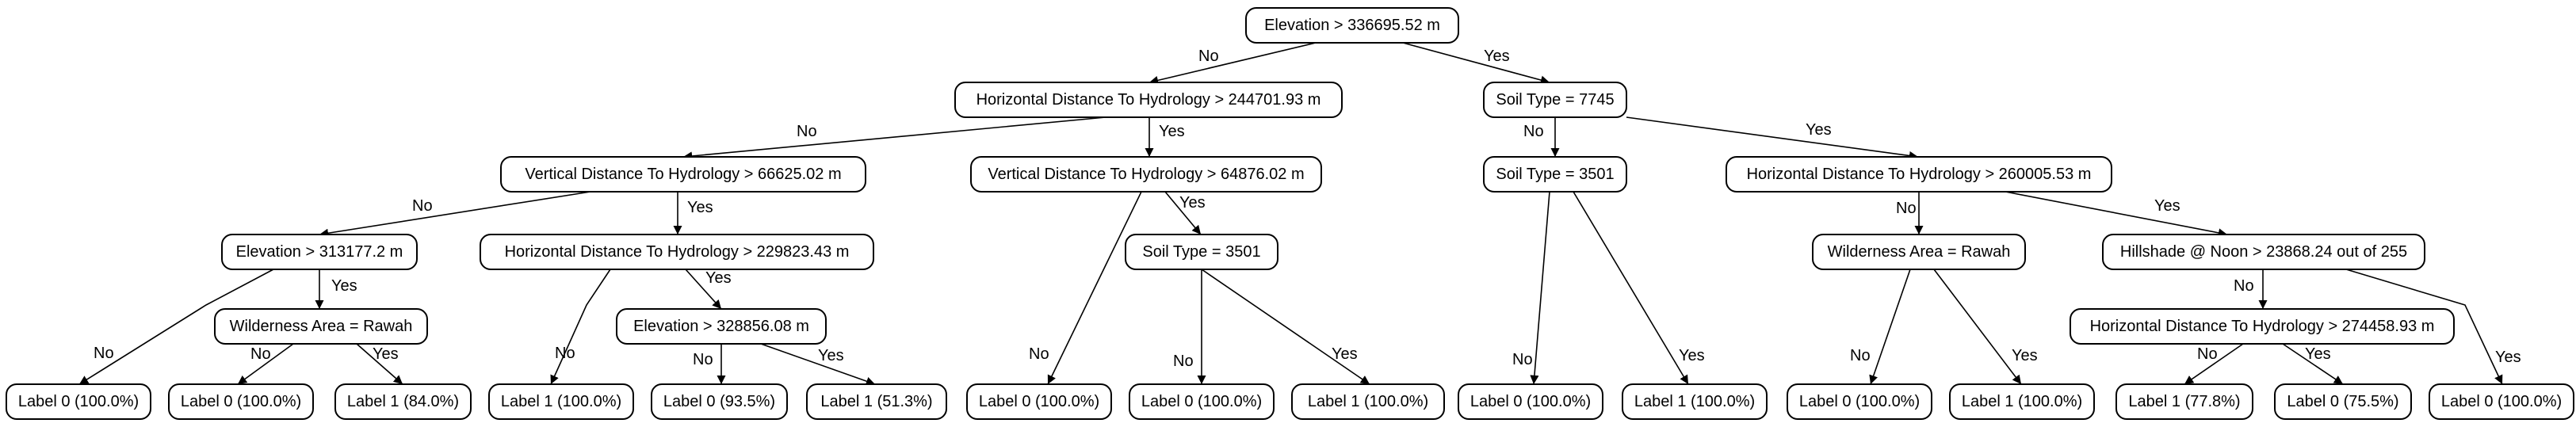 The width and height of the screenshot is (2576, 427). I want to click on edge-n4-l6: No, so click(1085, 288).